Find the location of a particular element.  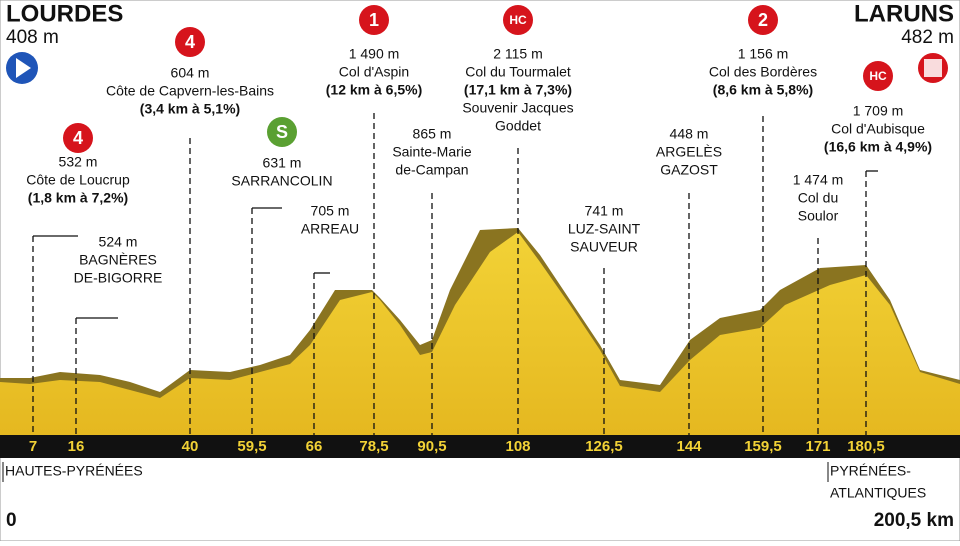

distance-end: 200,5 km is located at coordinates (914, 520).